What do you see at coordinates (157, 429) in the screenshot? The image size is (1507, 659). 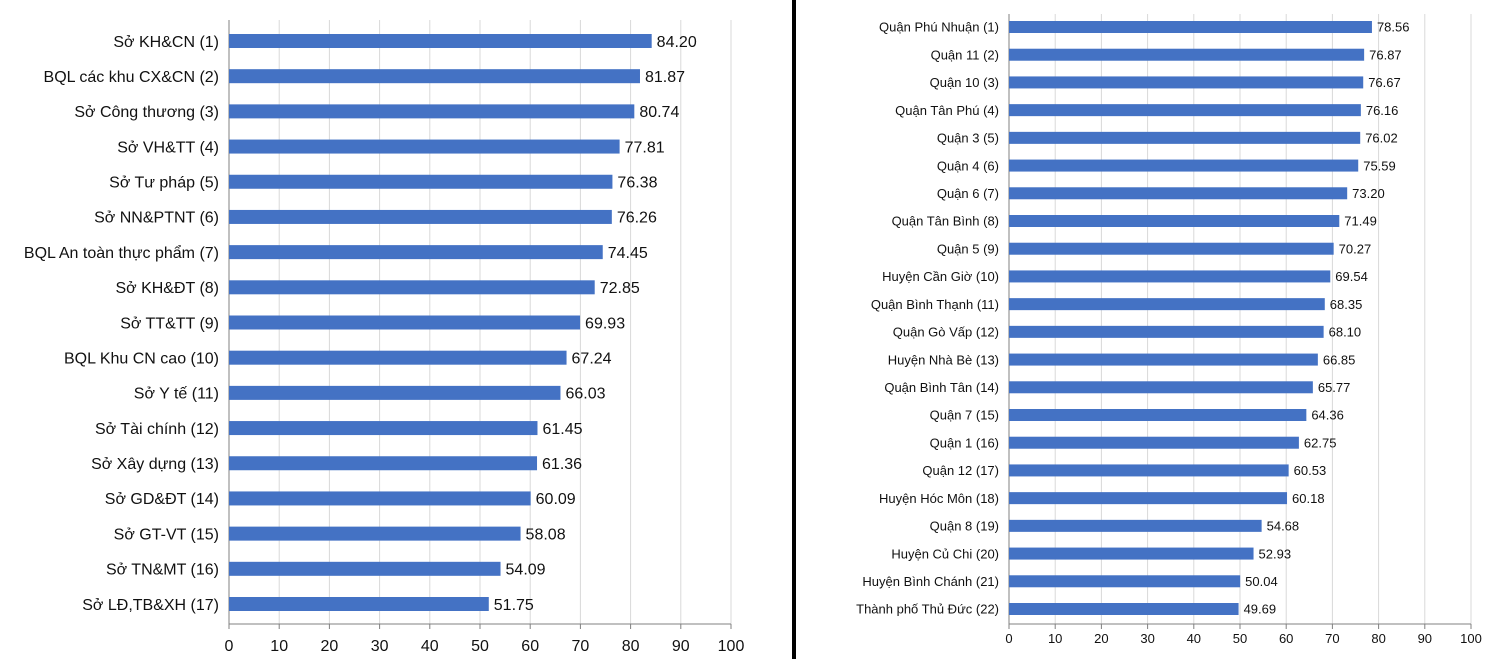 I see `category-label: Sở Tài chính (12)` at bounding box center [157, 429].